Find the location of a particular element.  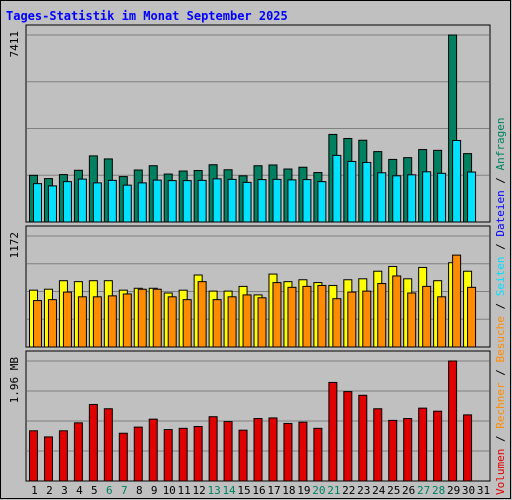

x-tick-label-4: 4 is located at coordinates (79, 490).